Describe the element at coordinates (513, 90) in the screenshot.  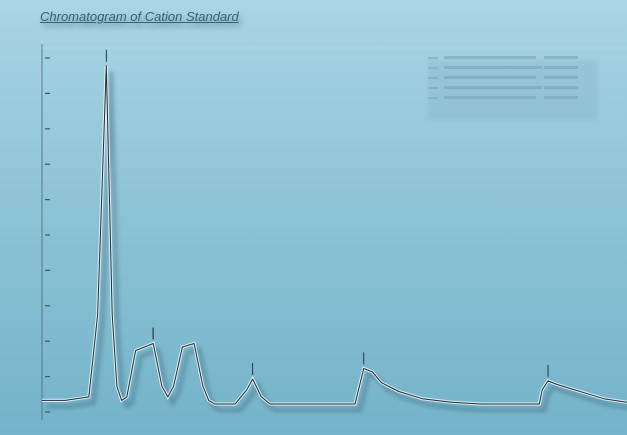
I see `legend-shadow` at that location.